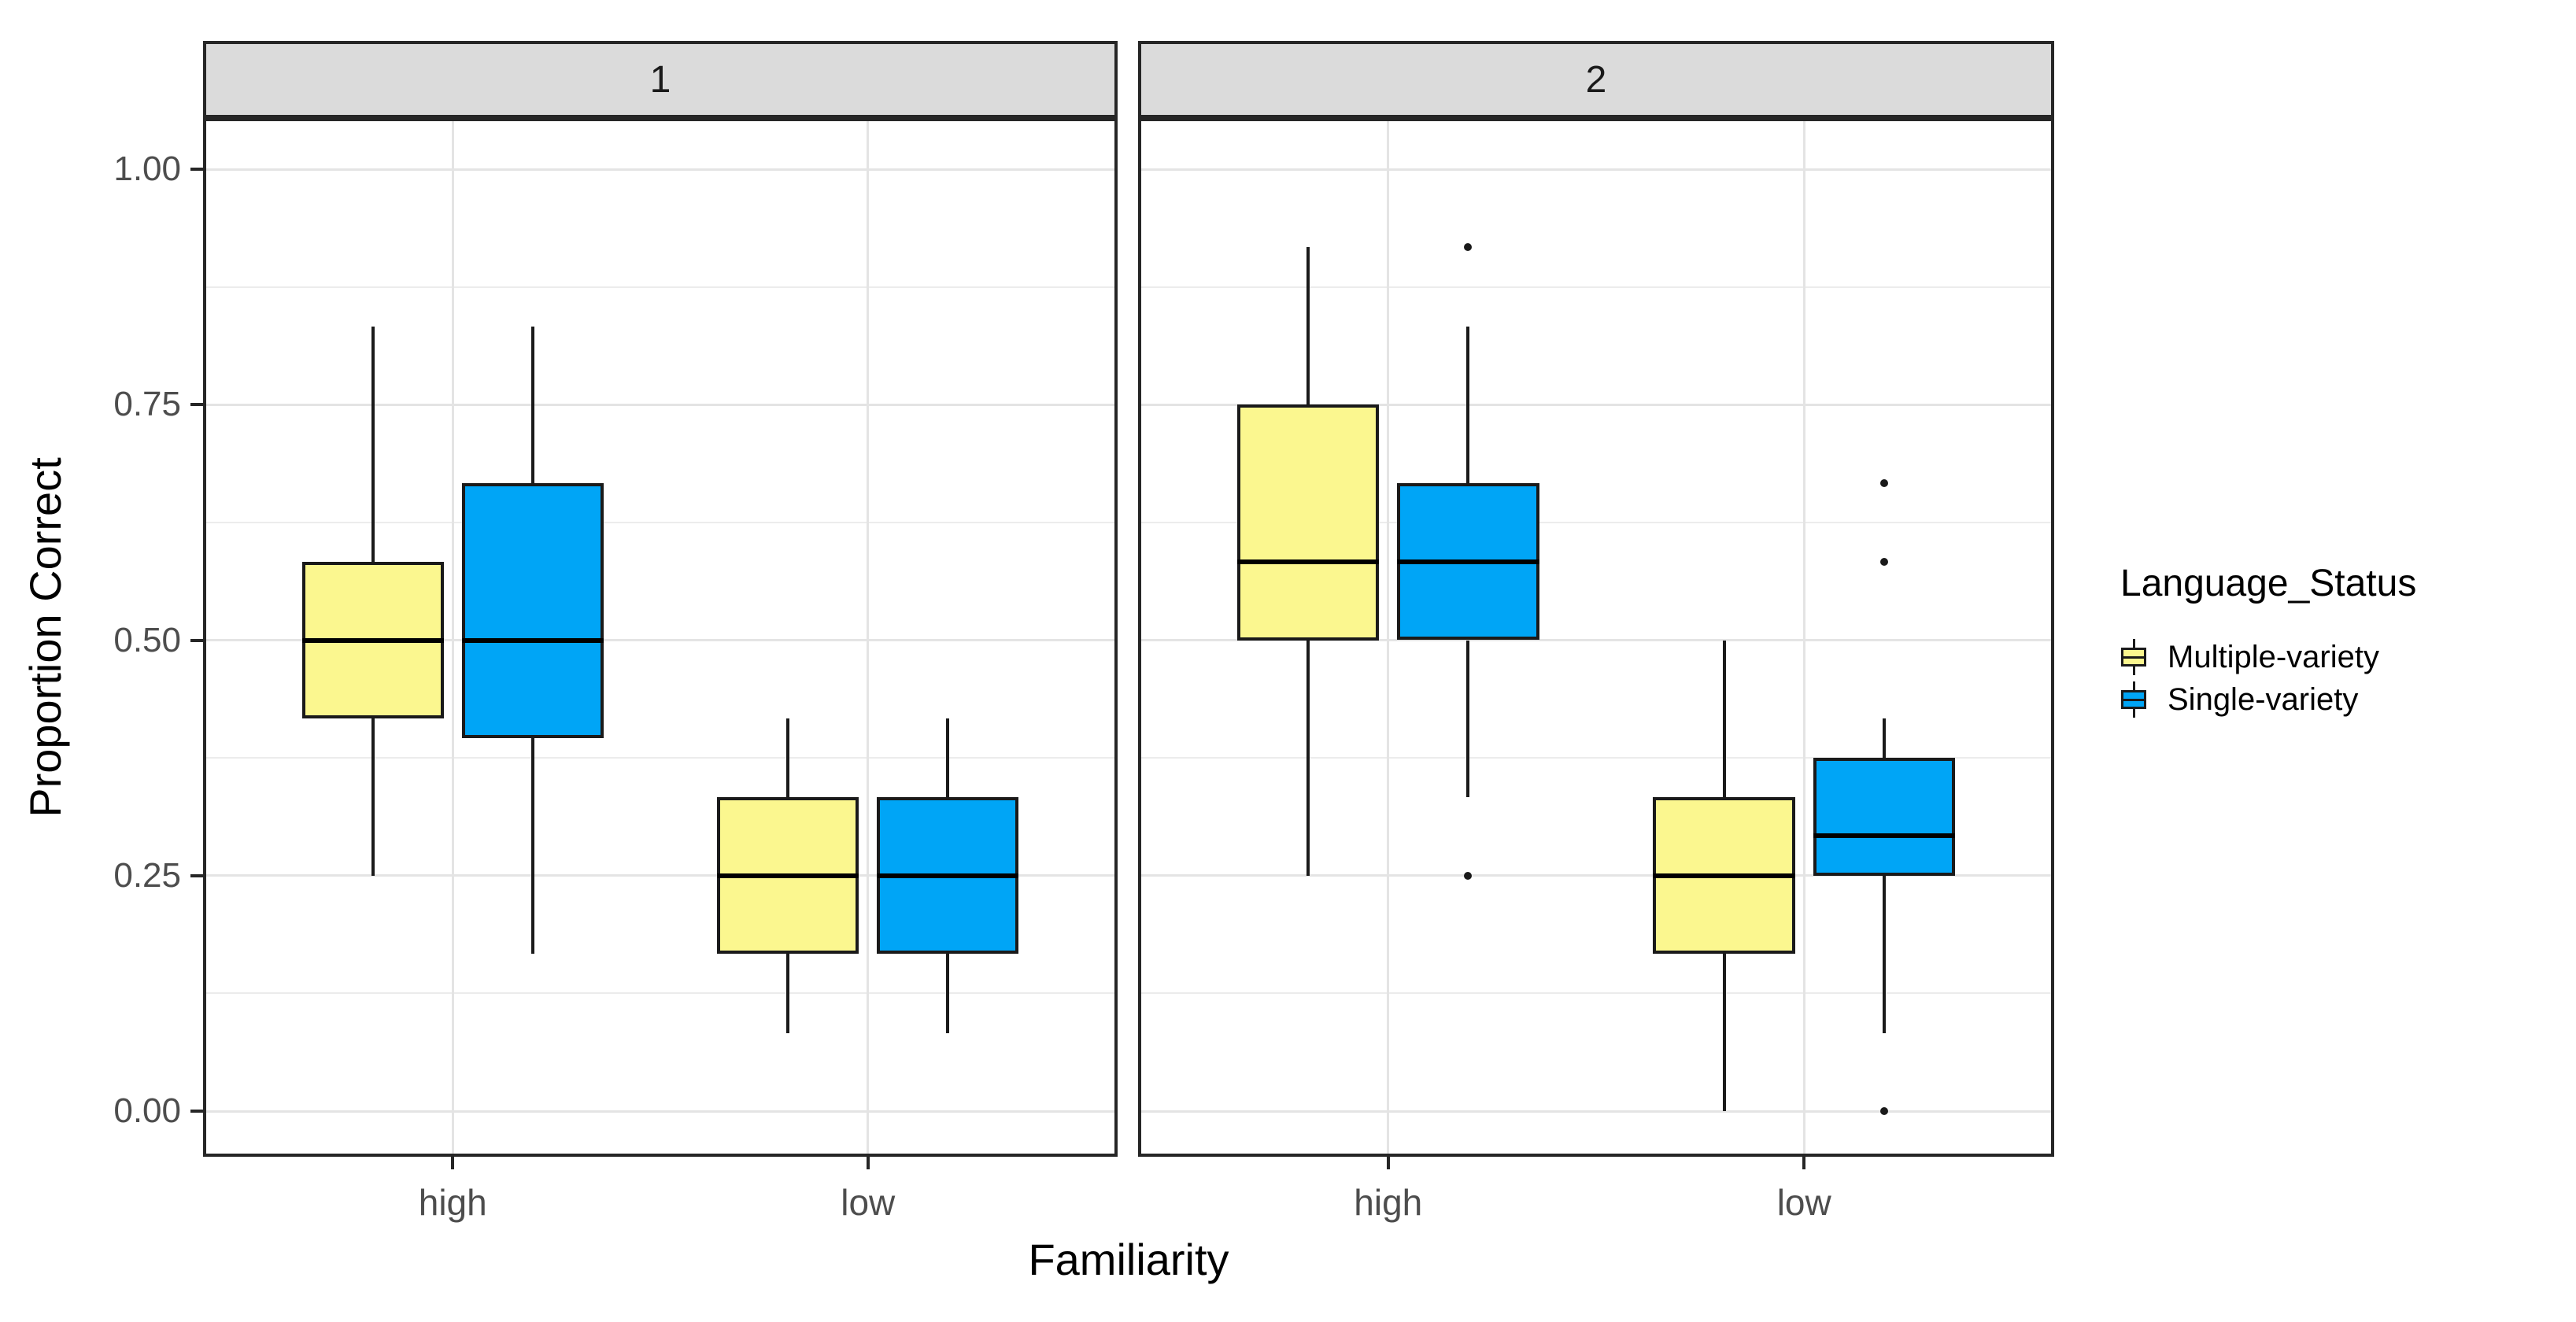 Image resolution: width=2576 pixels, height=1322 pixels. What do you see at coordinates (147, 404) in the screenshot?
I see `y-tick-label: 0.75` at bounding box center [147, 404].